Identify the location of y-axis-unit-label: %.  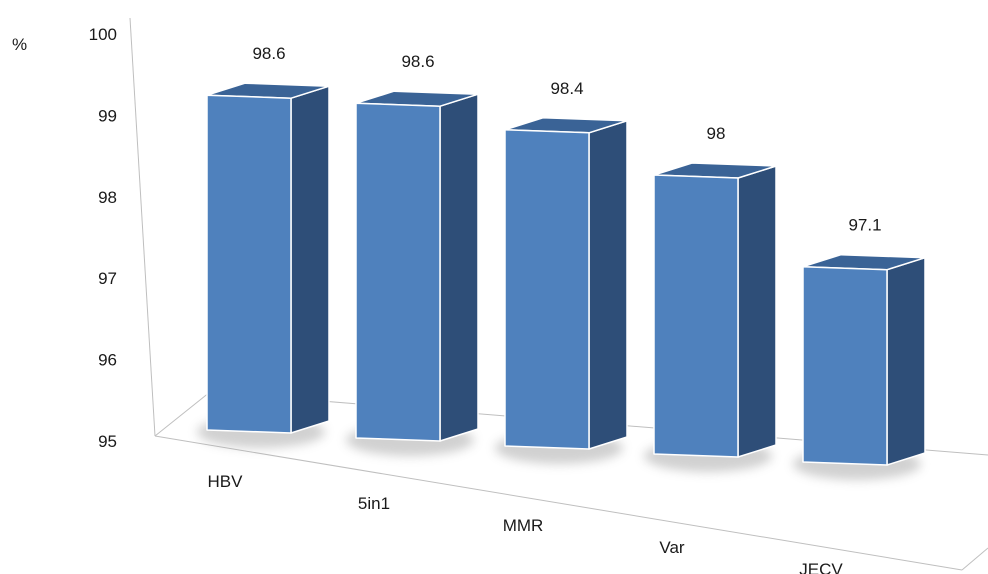
(19, 44).